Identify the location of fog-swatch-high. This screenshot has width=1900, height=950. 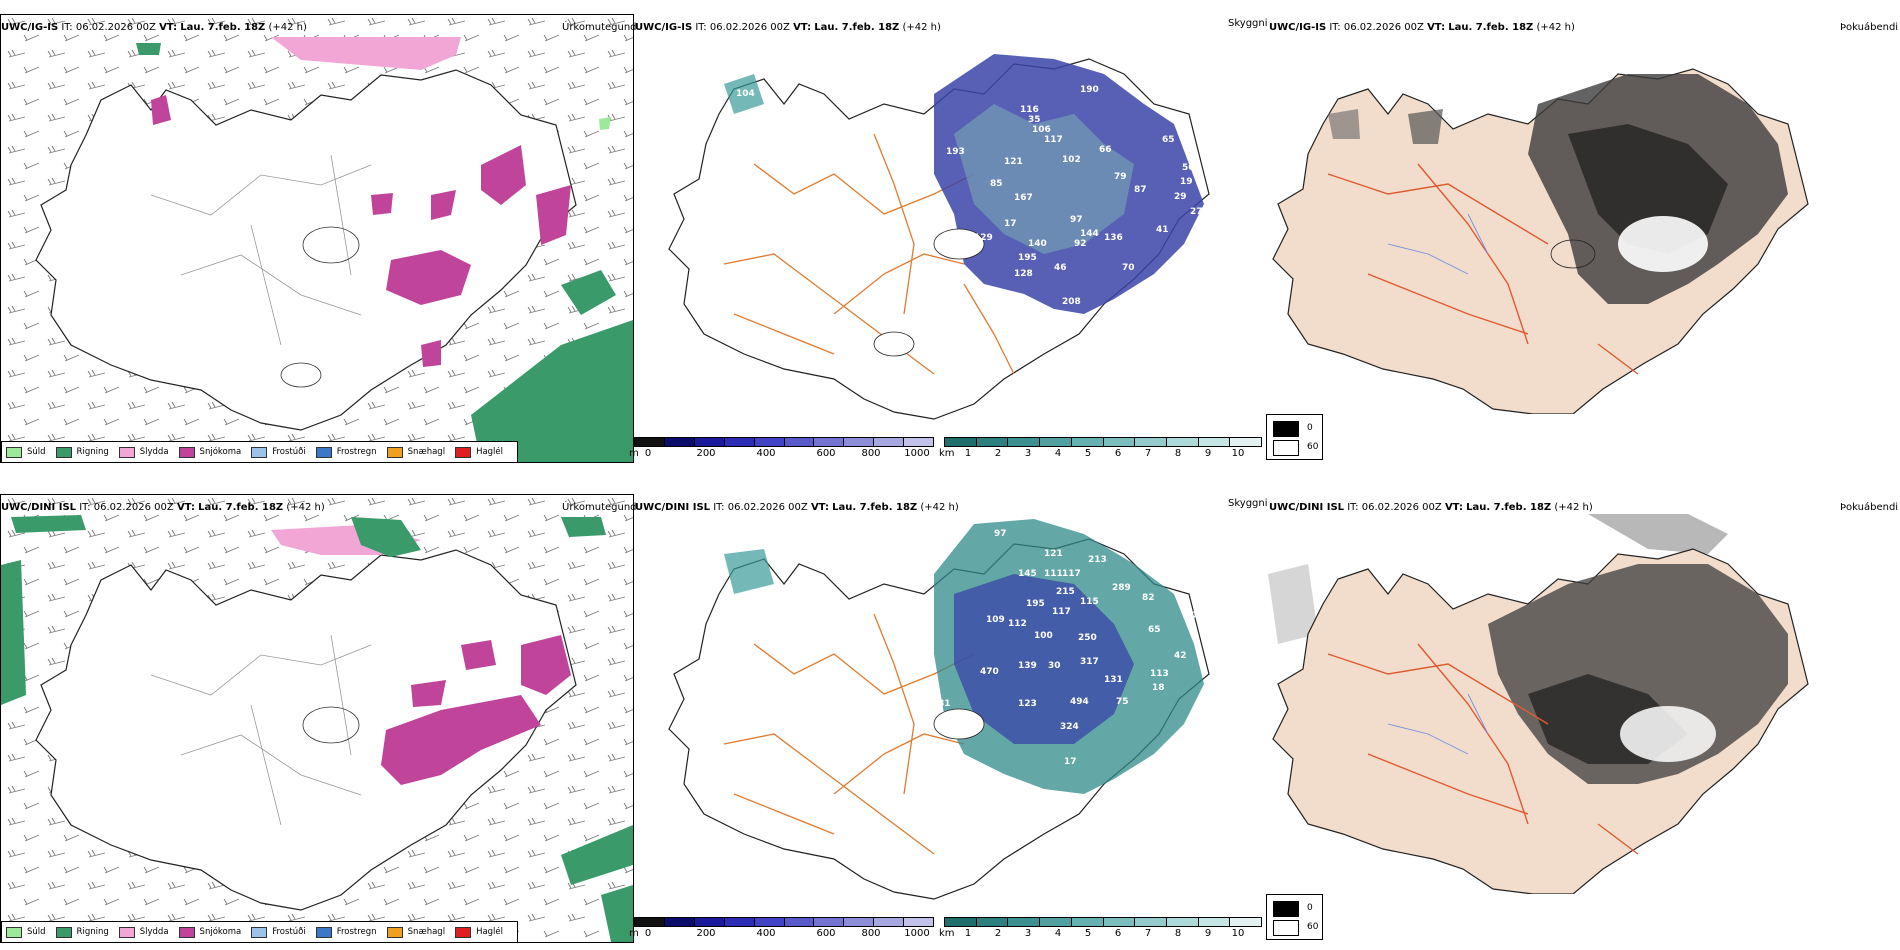
(1286, 429).